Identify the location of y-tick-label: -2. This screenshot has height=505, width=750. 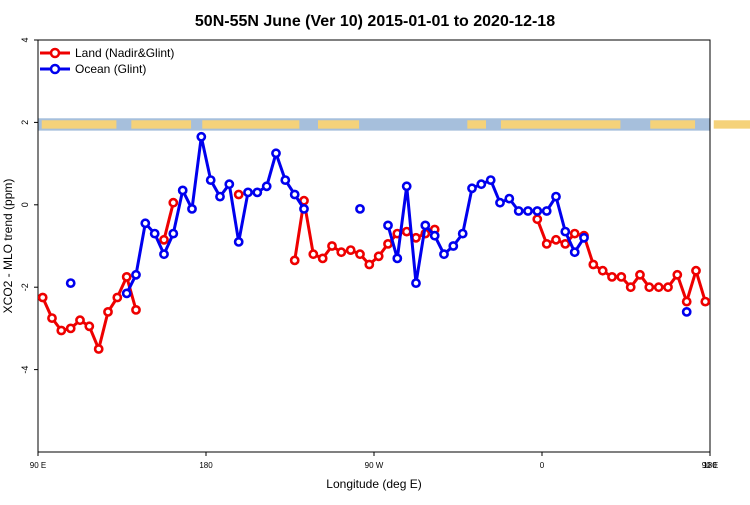
(25, 287).